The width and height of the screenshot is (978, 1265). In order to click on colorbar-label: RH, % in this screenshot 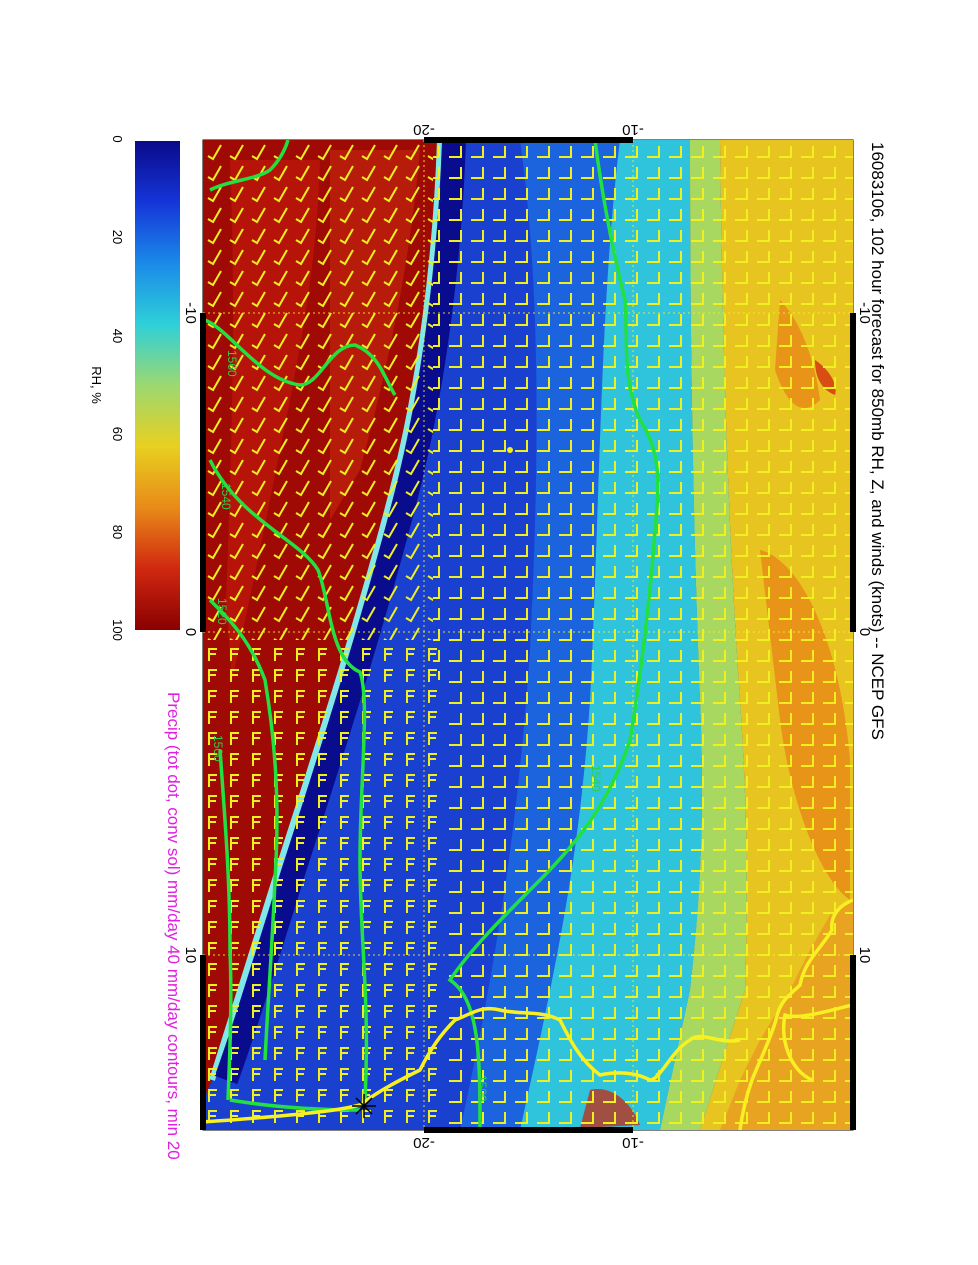, I will do `click(96, 385)`.